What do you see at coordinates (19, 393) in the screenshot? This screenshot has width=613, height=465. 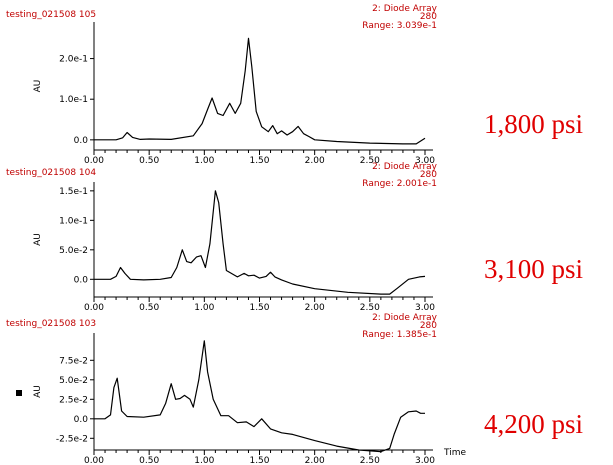 I see `marker-square` at bounding box center [19, 393].